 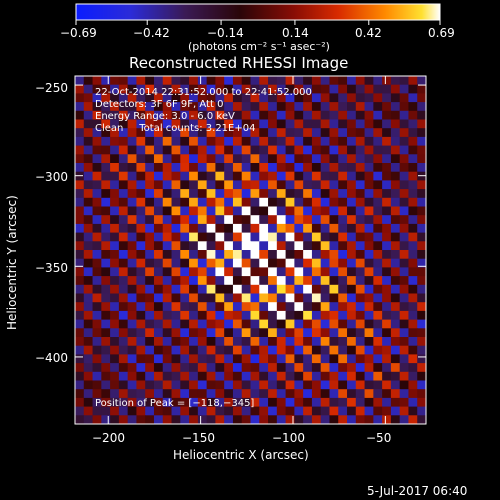 I want to click on colorbar-tick-label: −0.42, so click(x=151, y=33).